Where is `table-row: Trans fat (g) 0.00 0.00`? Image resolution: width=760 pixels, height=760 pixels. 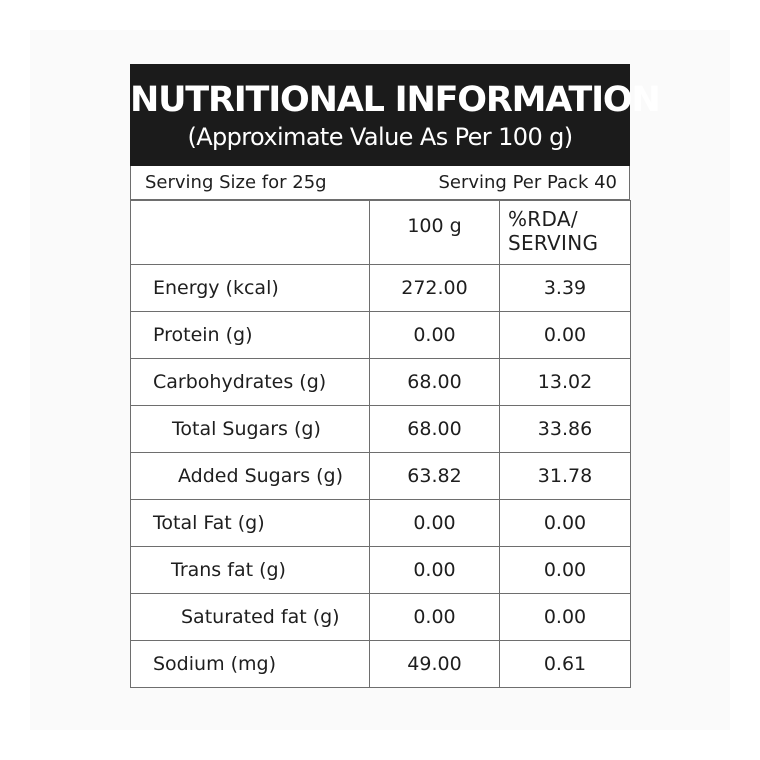 table-row: Trans fat (g) 0.00 0.00 is located at coordinates (380, 570).